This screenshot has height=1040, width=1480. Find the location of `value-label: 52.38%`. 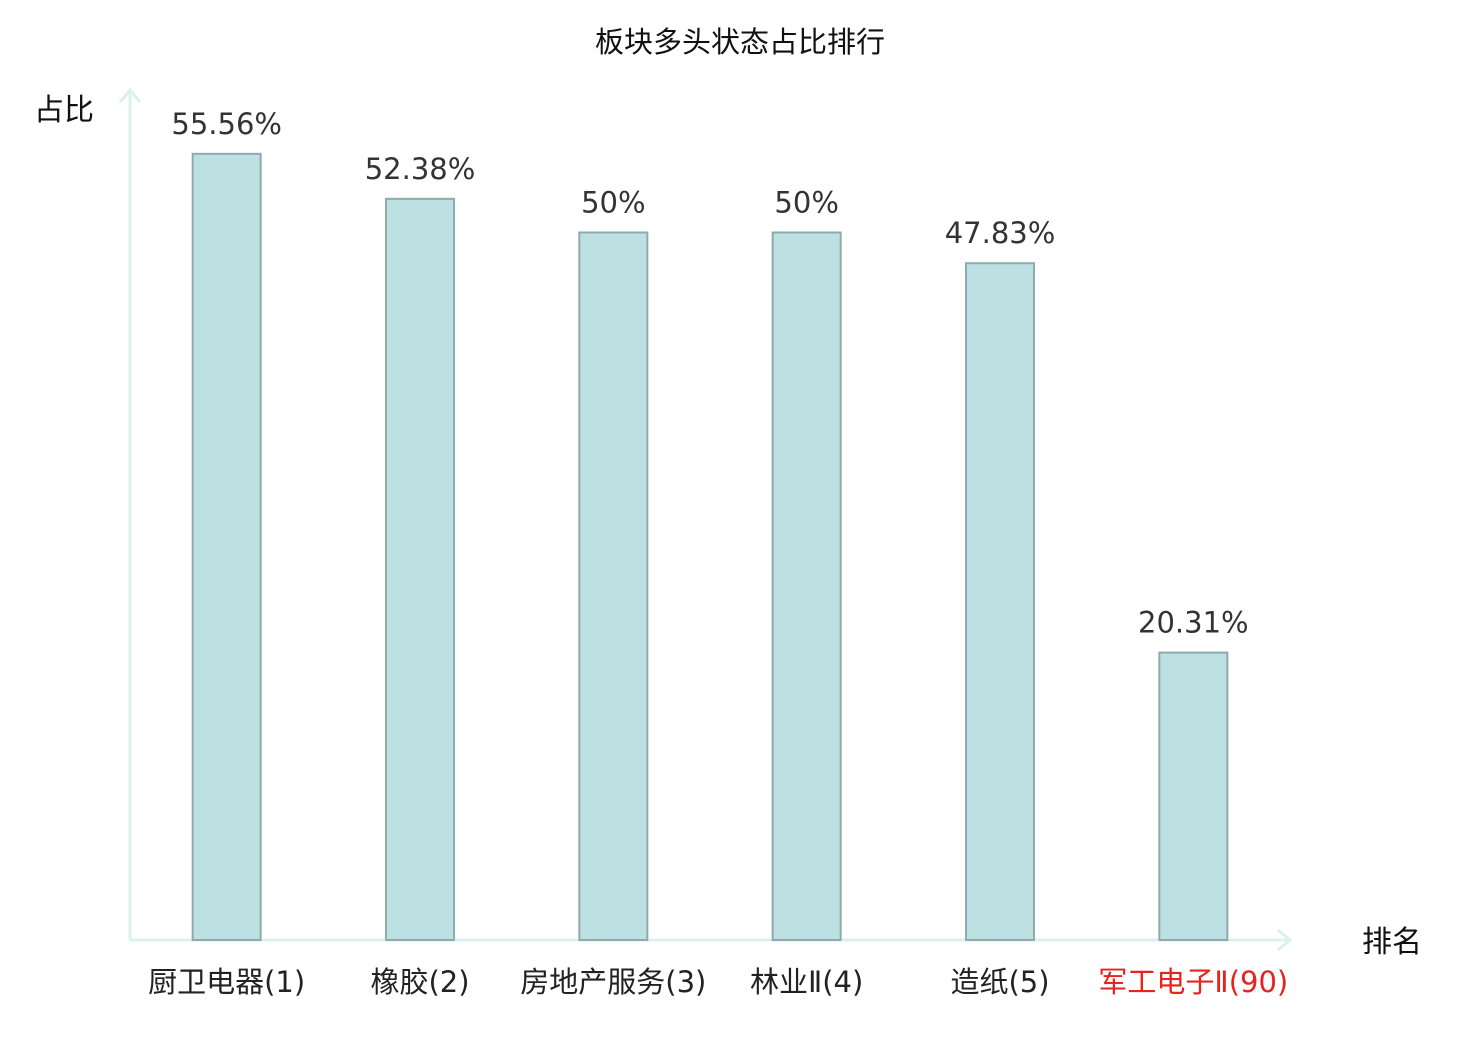

value-label: 52.38% is located at coordinates (420, 169).